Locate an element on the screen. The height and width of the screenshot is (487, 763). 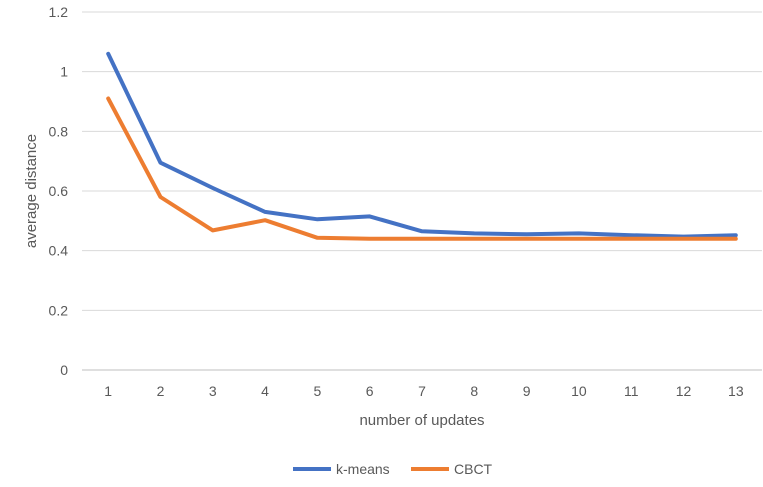
y-tick-label: 0.8 is located at coordinates (59, 131).